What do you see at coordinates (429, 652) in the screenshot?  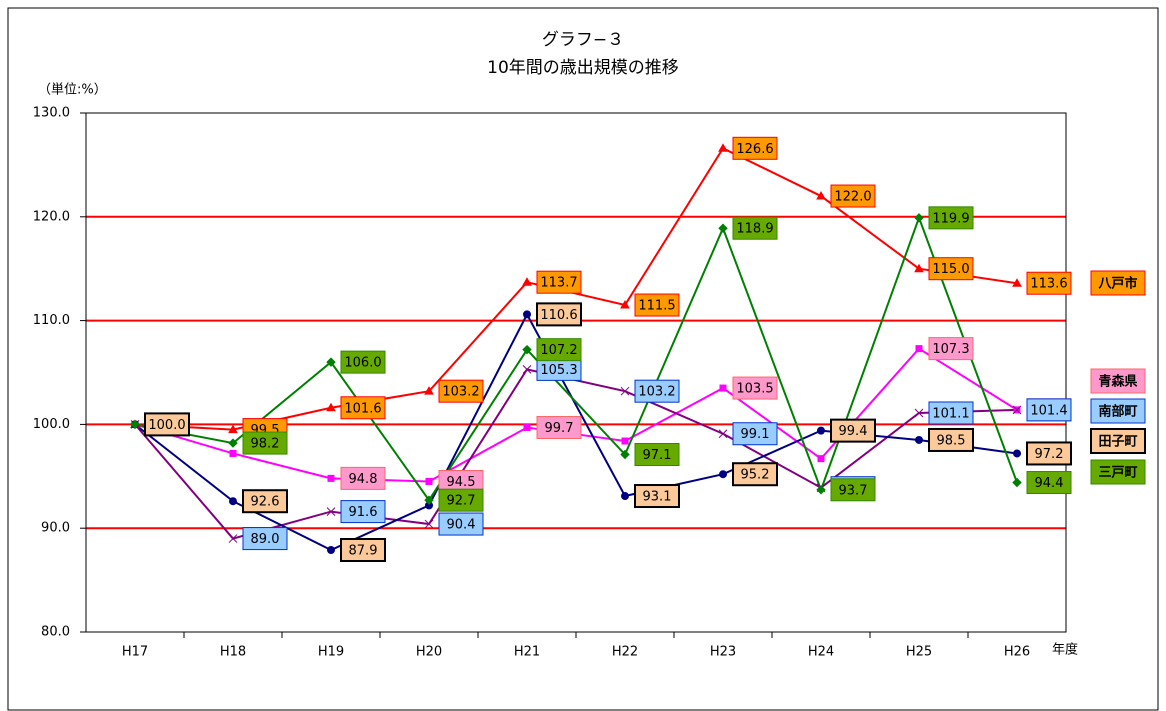 I see `x-tick-label: H20` at bounding box center [429, 652].